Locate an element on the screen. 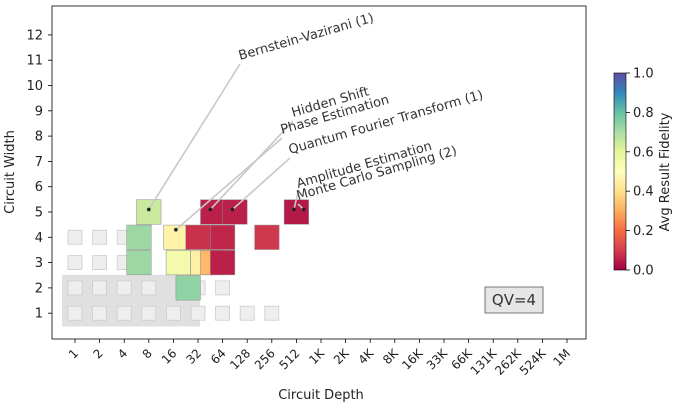 The image size is (676, 409). x-tick-label: 2K is located at coordinates (342, 356).